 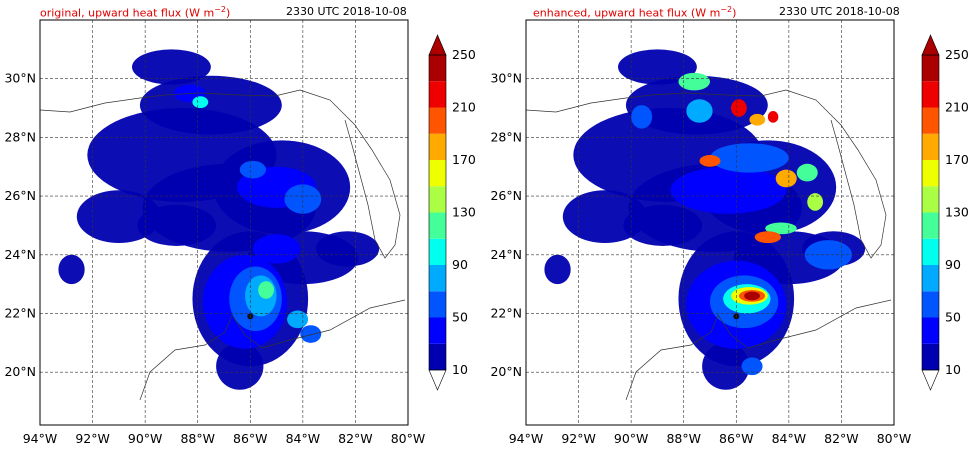 What do you see at coordinates (839, 11) in the screenshot?
I see `right-panel-time: 2330 UTC 2018-10-08` at bounding box center [839, 11].